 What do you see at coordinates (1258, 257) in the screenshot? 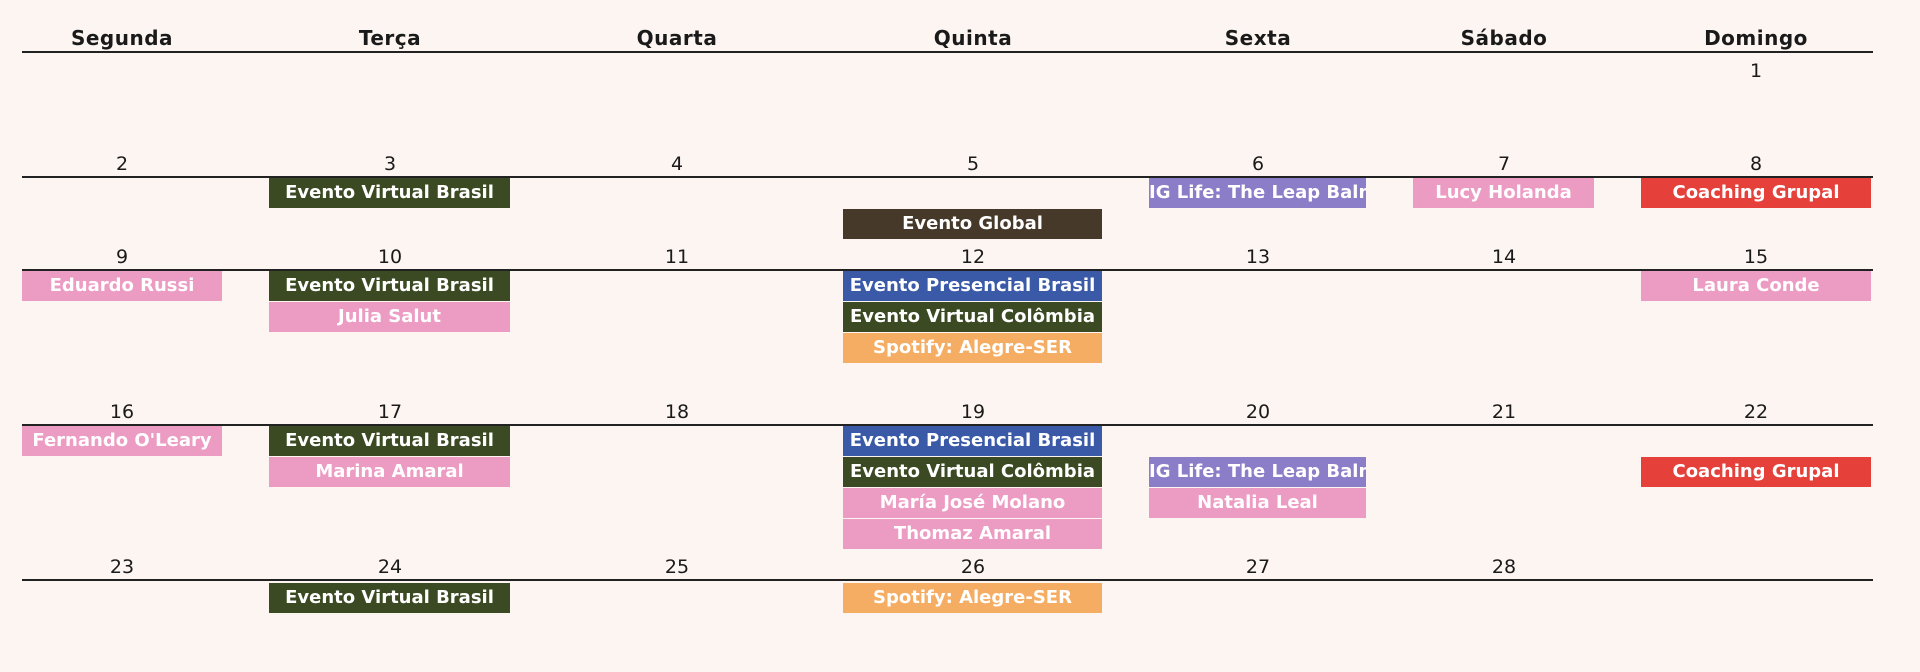
I see `day-number: 13` at bounding box center [1258, 257].